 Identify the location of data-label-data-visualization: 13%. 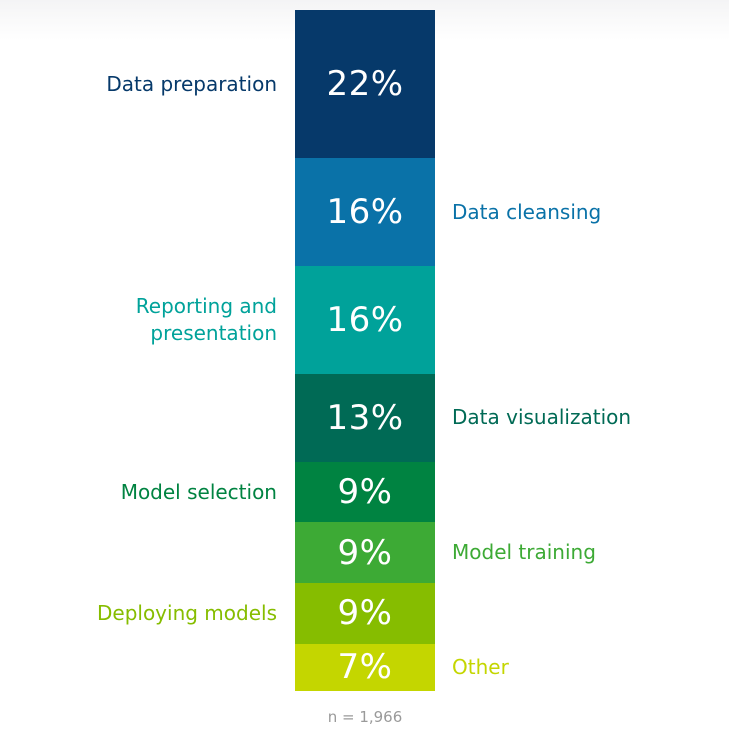
(365, 417).